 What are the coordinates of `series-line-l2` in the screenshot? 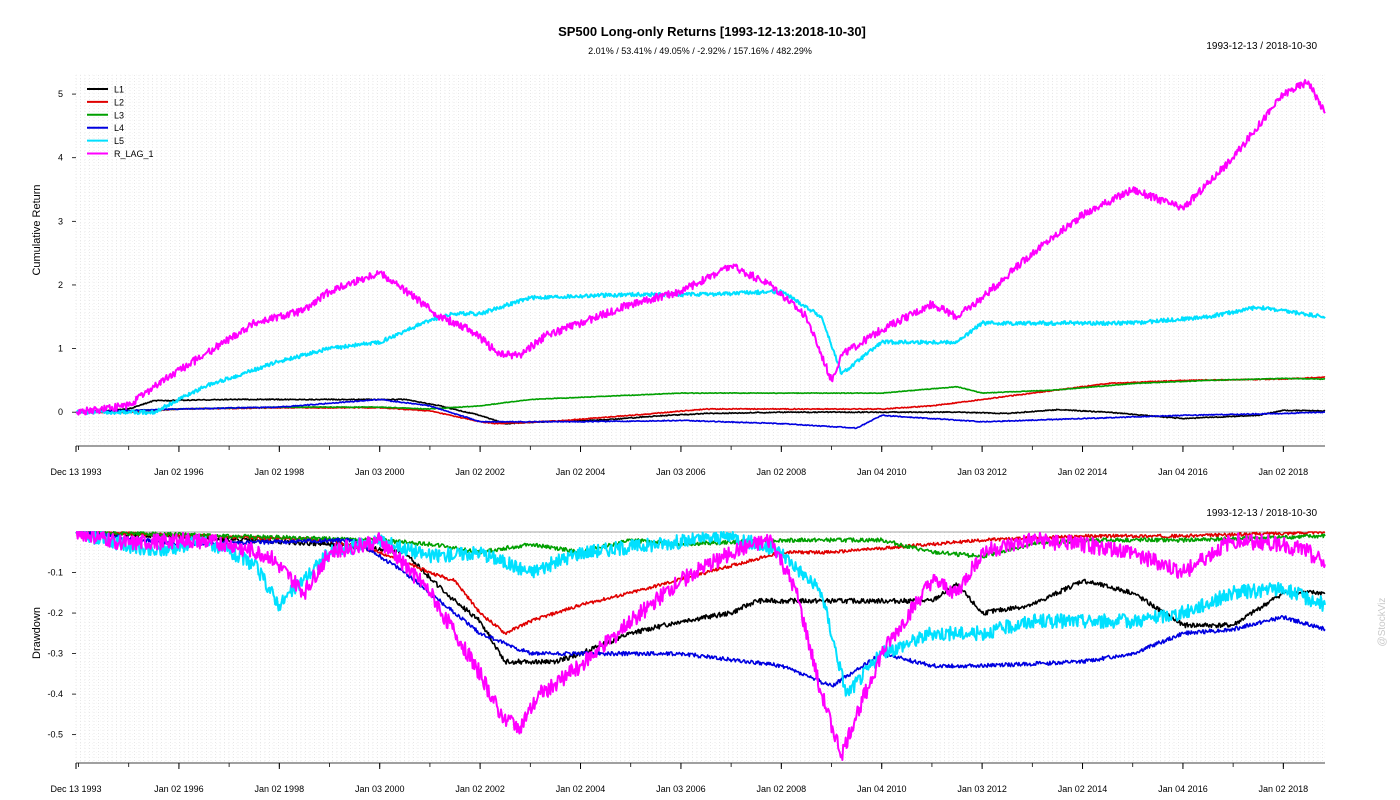 It's located at (700, 583).